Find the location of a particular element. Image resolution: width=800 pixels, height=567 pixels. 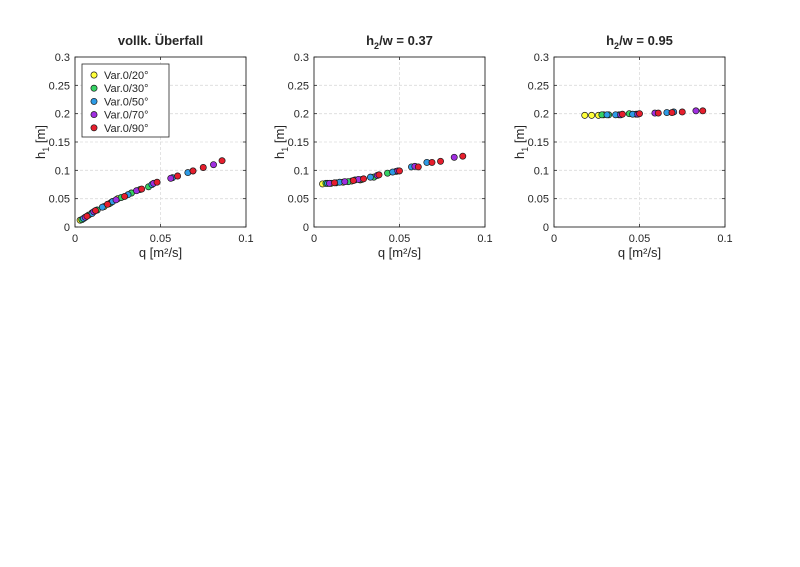

chart-1-xlabel: q [m²/s] is located at coordinates (160, 252).